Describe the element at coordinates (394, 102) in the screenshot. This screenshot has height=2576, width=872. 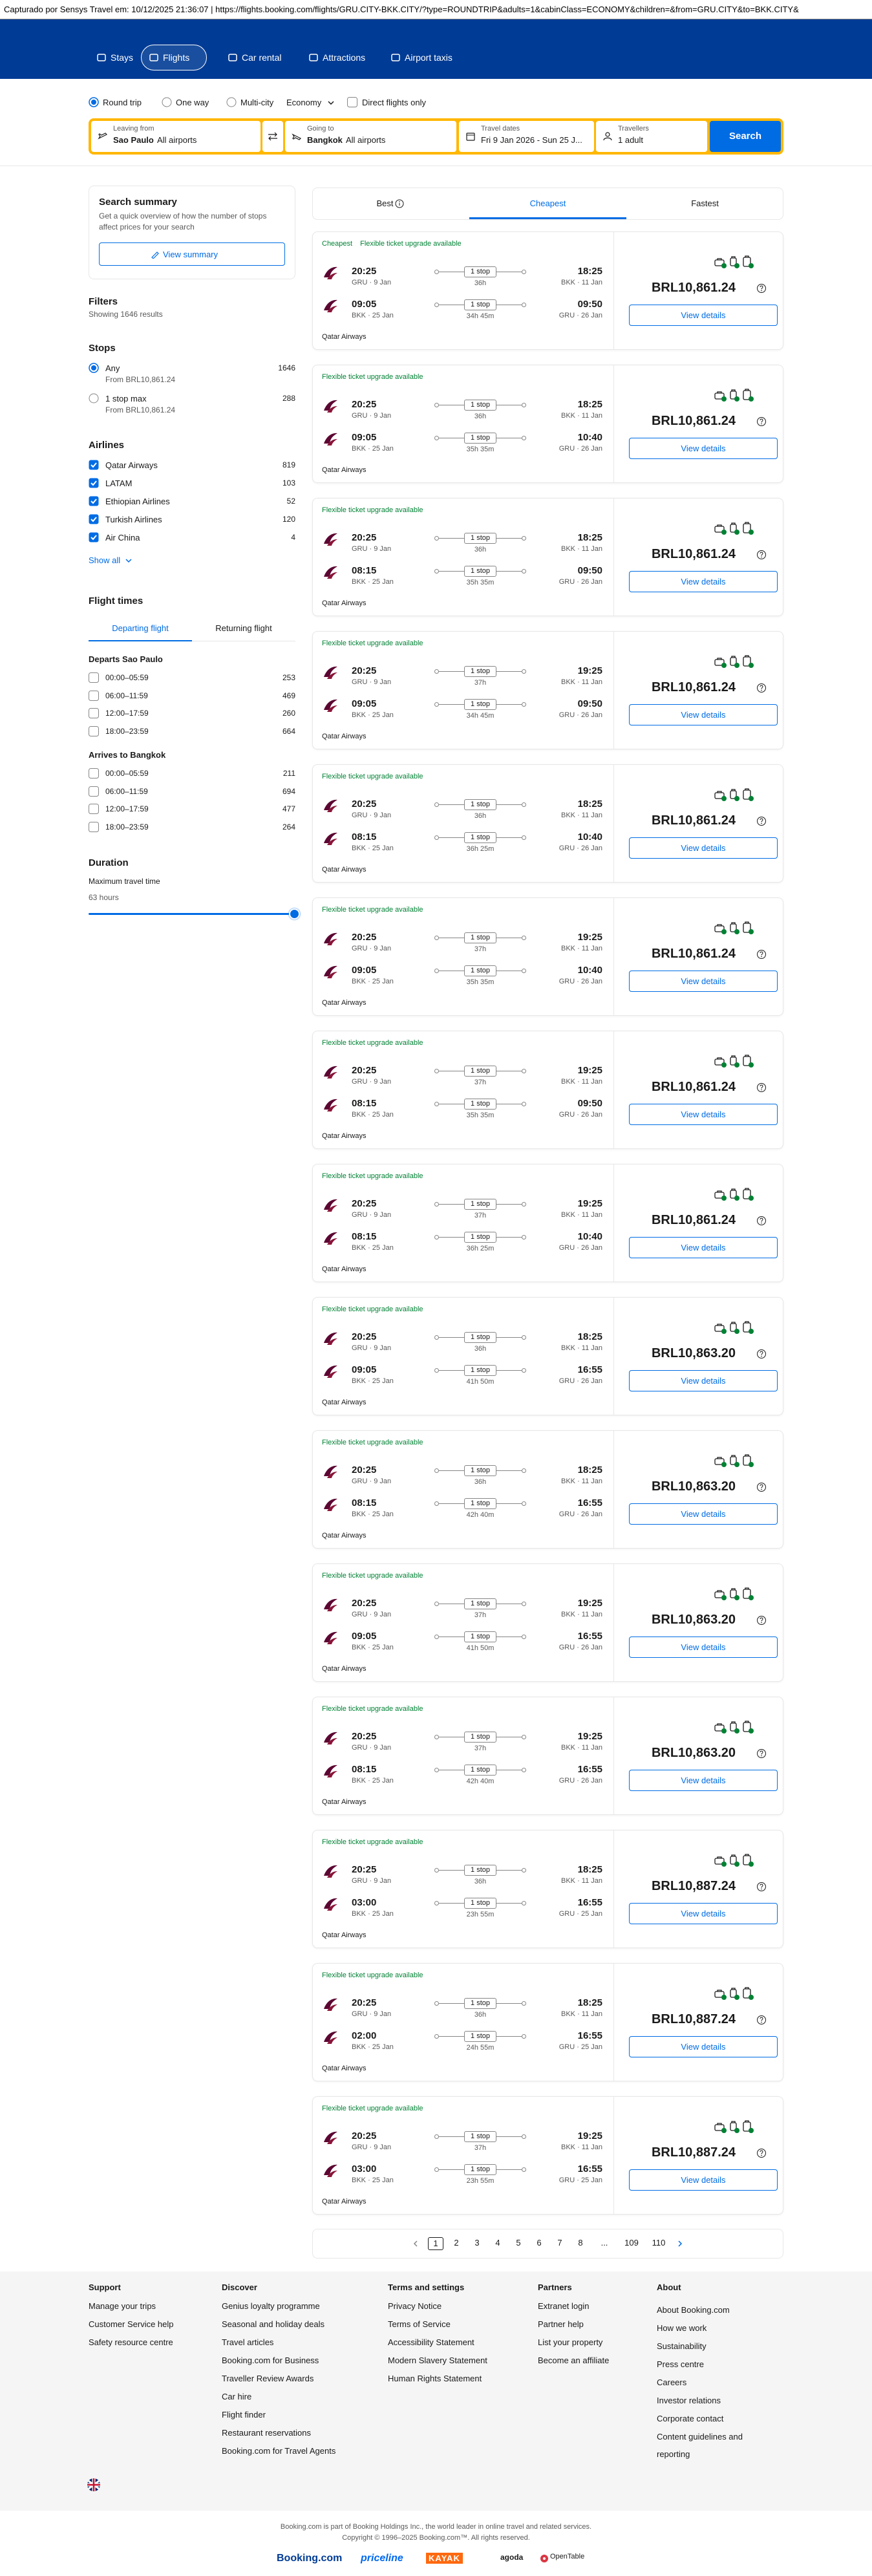
I see `direct-only: Direct flights only` at that location.